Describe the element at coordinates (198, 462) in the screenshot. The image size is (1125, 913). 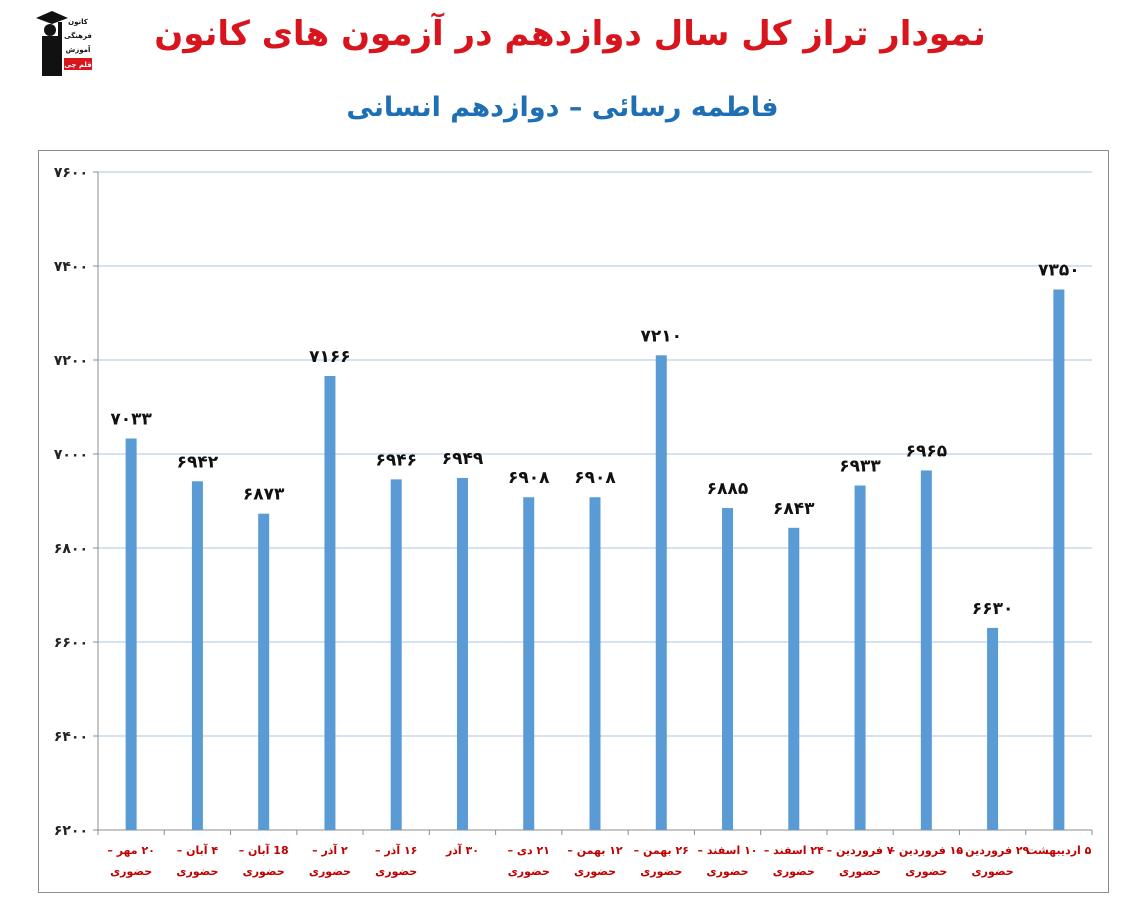
I see `data-label: ۶۹۴۲` at that location.